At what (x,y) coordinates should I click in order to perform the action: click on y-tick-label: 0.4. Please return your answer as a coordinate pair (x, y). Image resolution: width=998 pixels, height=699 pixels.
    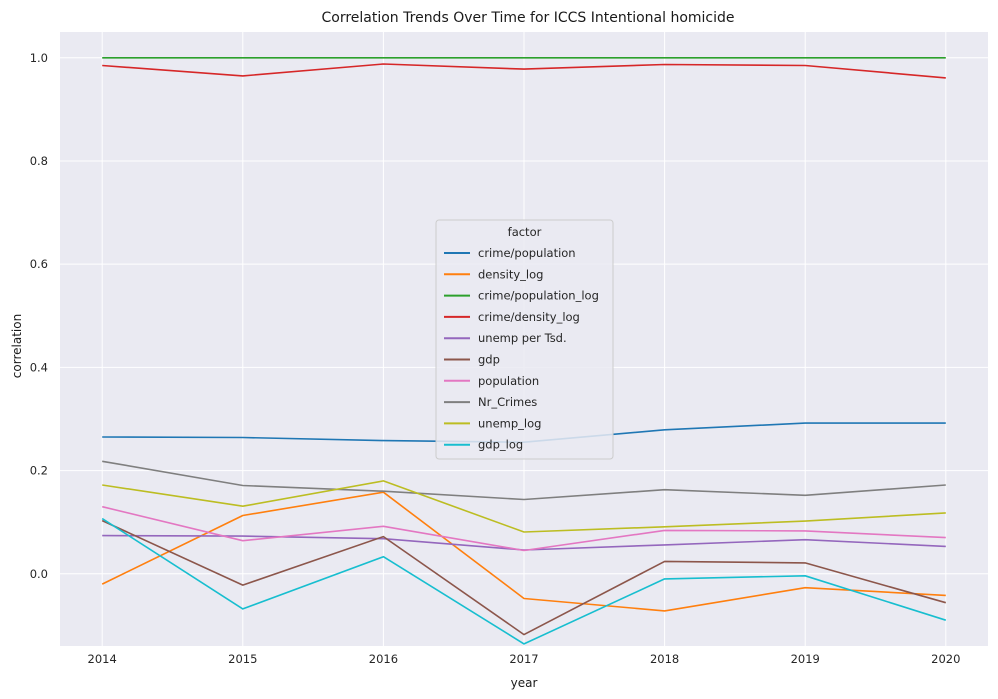
    Looking at the image, I should click on (39, 367).